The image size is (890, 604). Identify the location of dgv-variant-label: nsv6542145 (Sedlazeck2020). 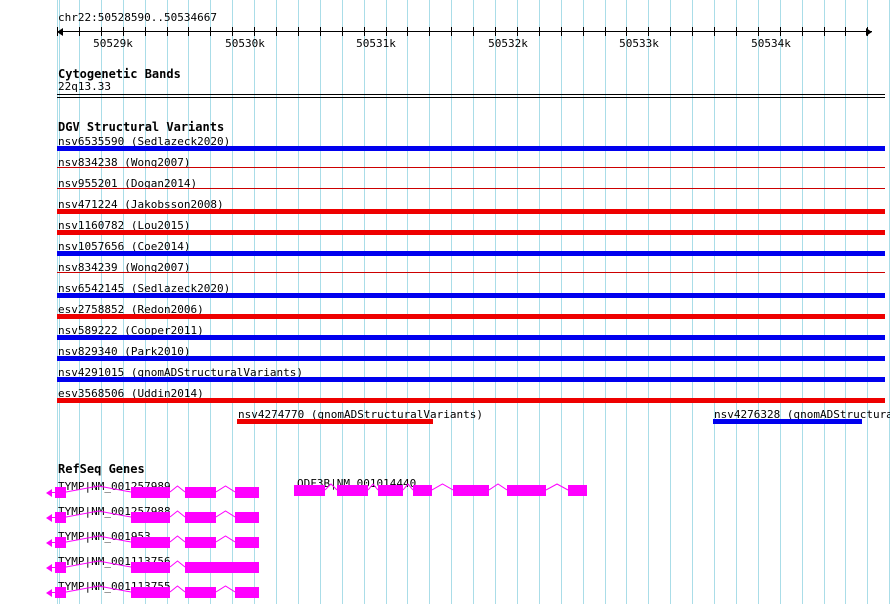
(144, 288).